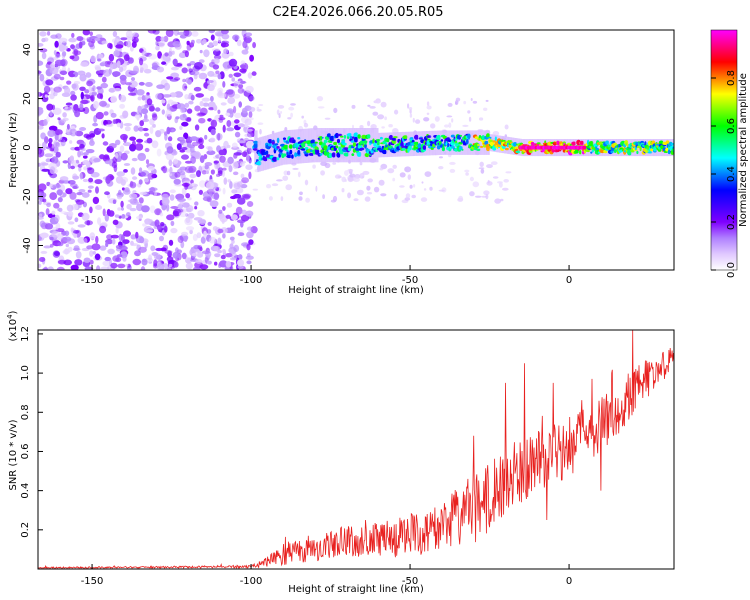 Image resolution: width=750 pixels, height=600 pixels. I want to click on y-tick-label: 0, so click(27, 147).